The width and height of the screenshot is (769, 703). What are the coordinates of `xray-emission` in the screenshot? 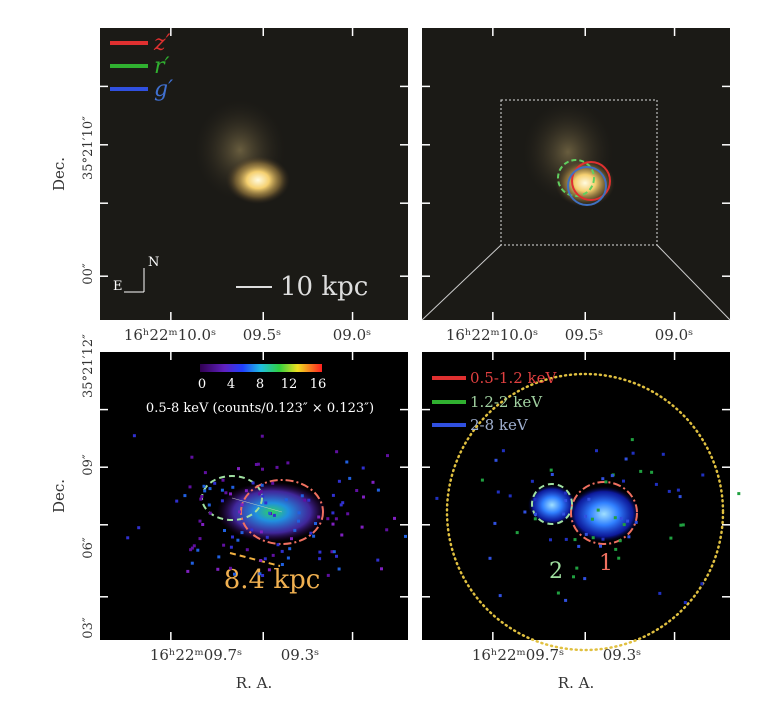 It's located at (604, 514).